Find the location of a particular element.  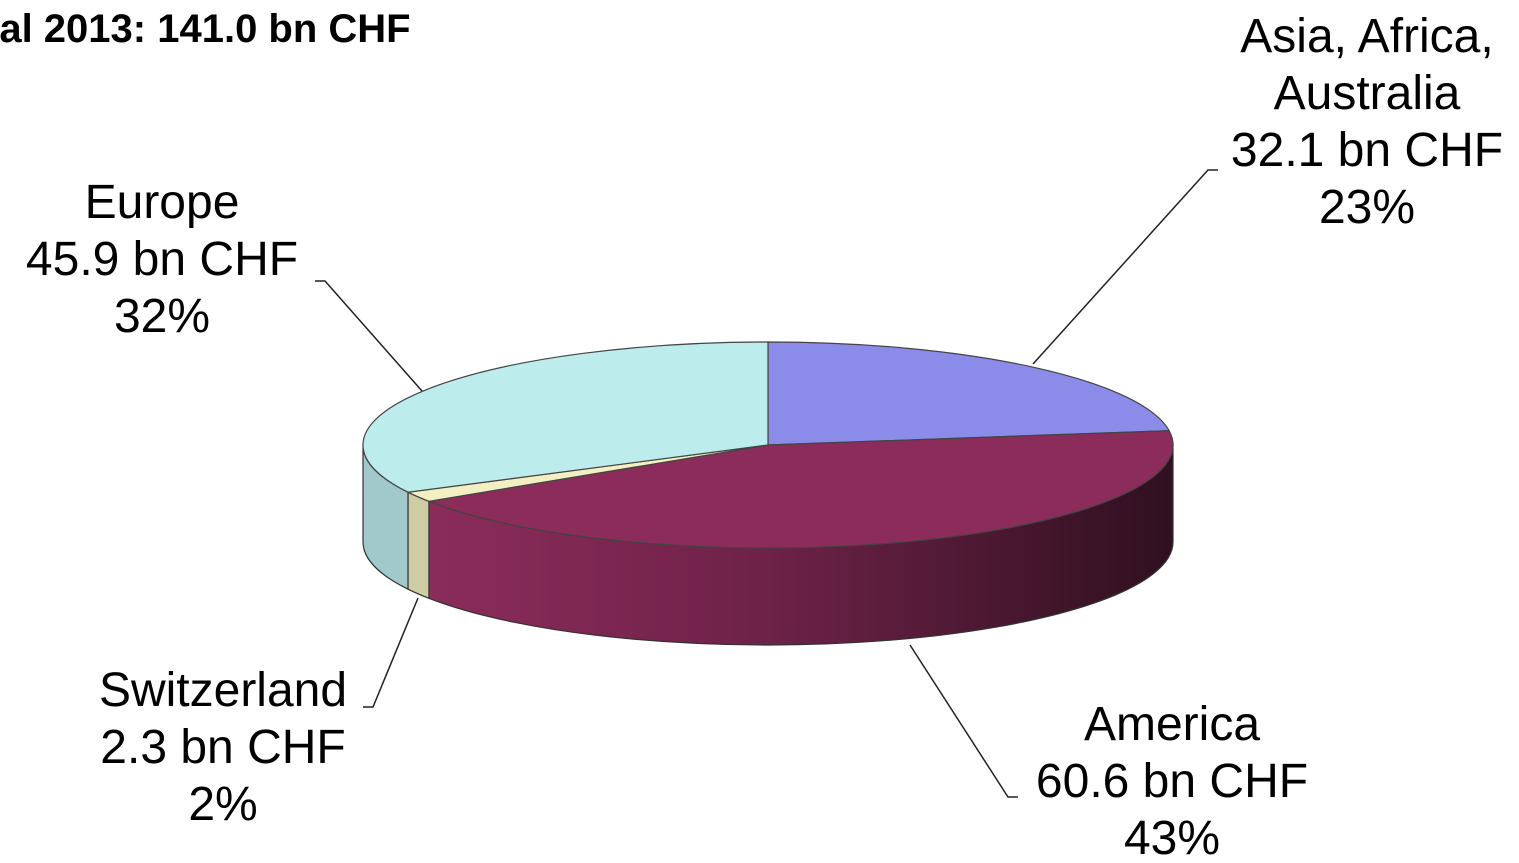

slice-label-europe: Europe 45.9 bn CHF 32% is located at coordinates (162, 259).